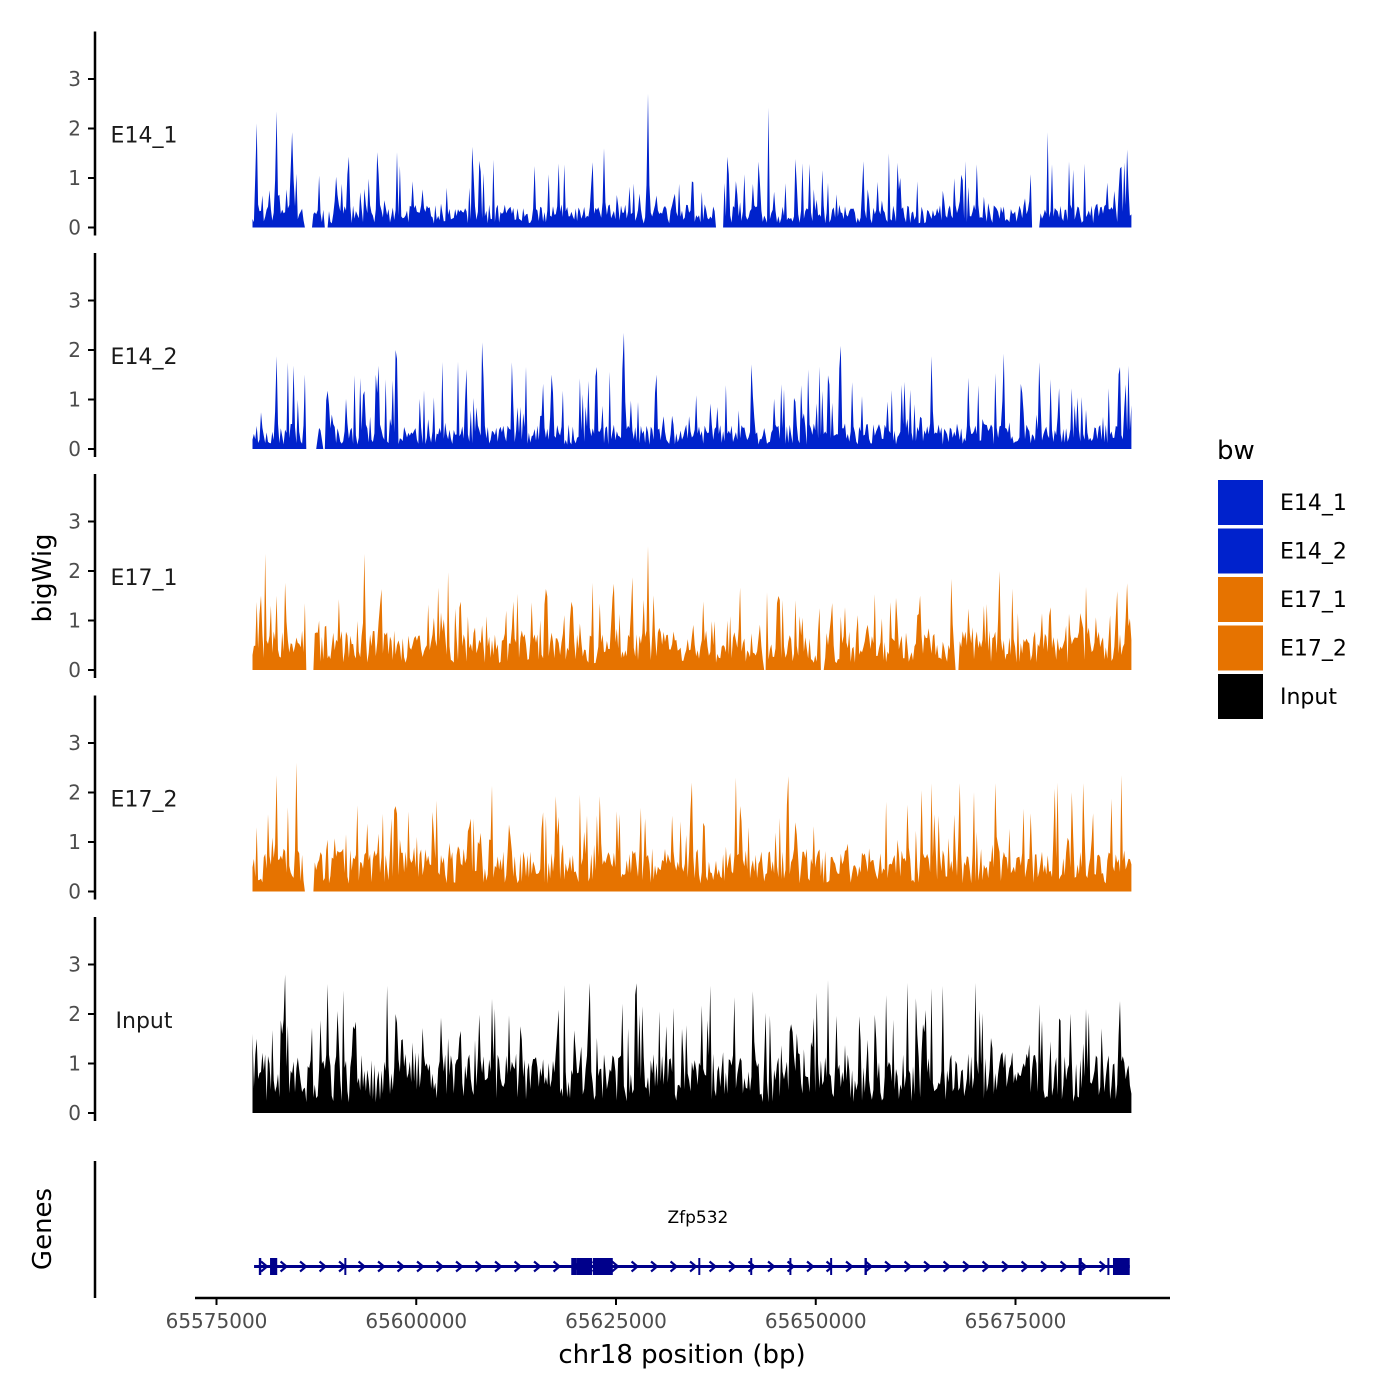 The image size is (1400, 1400). Describe the element at coordinates (217, 1321) in the screenshot. I see `x-tick-label: 65575000` at that location.